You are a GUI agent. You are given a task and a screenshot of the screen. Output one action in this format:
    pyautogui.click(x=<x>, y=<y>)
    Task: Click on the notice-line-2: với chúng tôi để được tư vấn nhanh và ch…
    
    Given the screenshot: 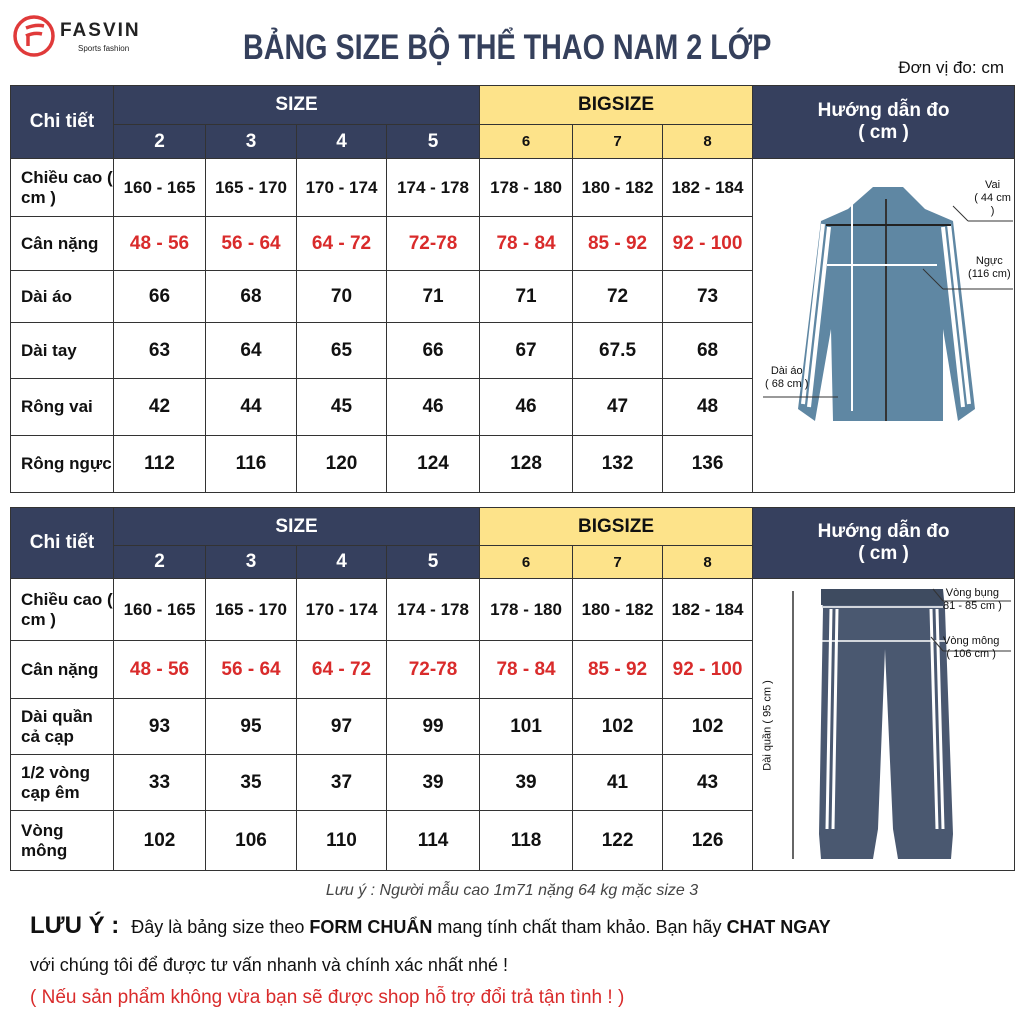 What is the action you would take?
    pyautogui.click(x=269, y=965)
    